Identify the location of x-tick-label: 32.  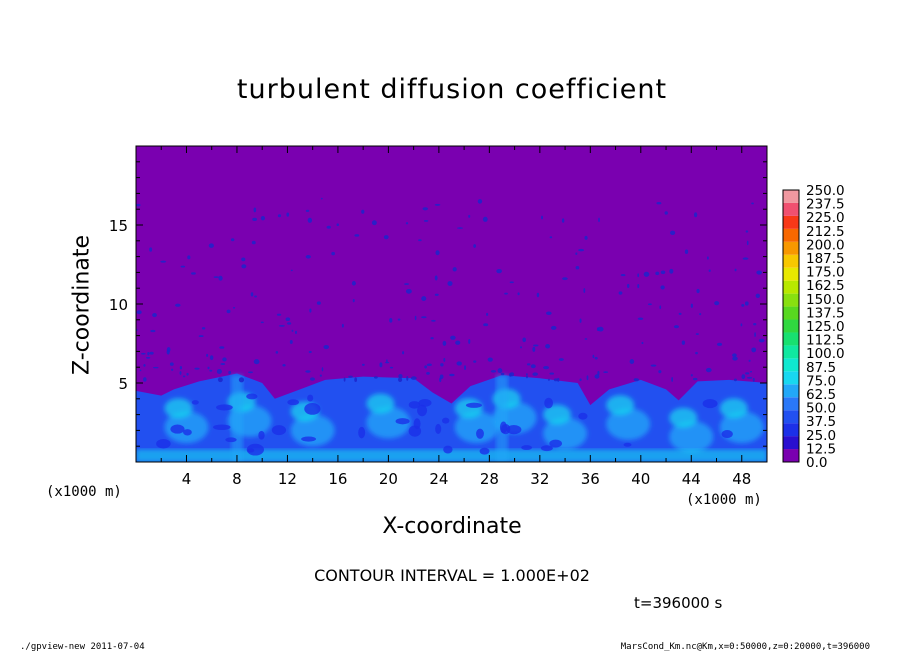
(539, 479).